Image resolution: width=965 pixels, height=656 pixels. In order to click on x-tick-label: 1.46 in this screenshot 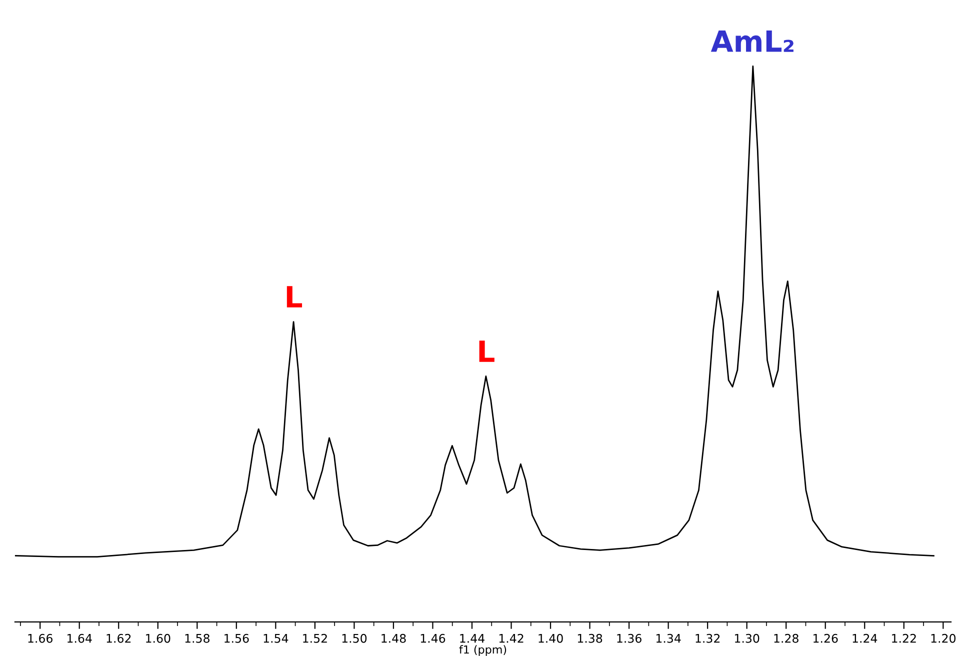, I will do `click(433, 638)`.